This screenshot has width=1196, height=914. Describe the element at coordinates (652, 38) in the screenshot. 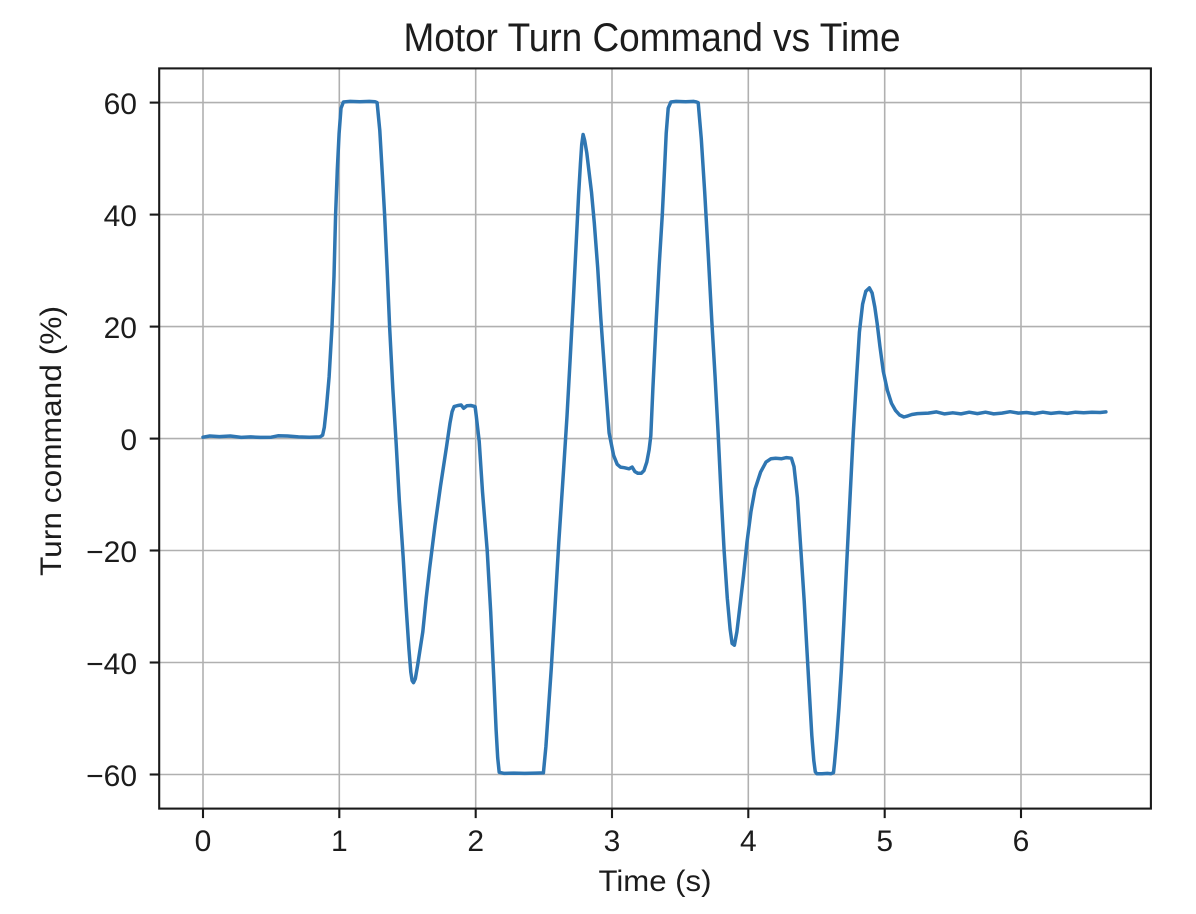

I see `svg-text: Motor Turn Command vs Time` at that location.